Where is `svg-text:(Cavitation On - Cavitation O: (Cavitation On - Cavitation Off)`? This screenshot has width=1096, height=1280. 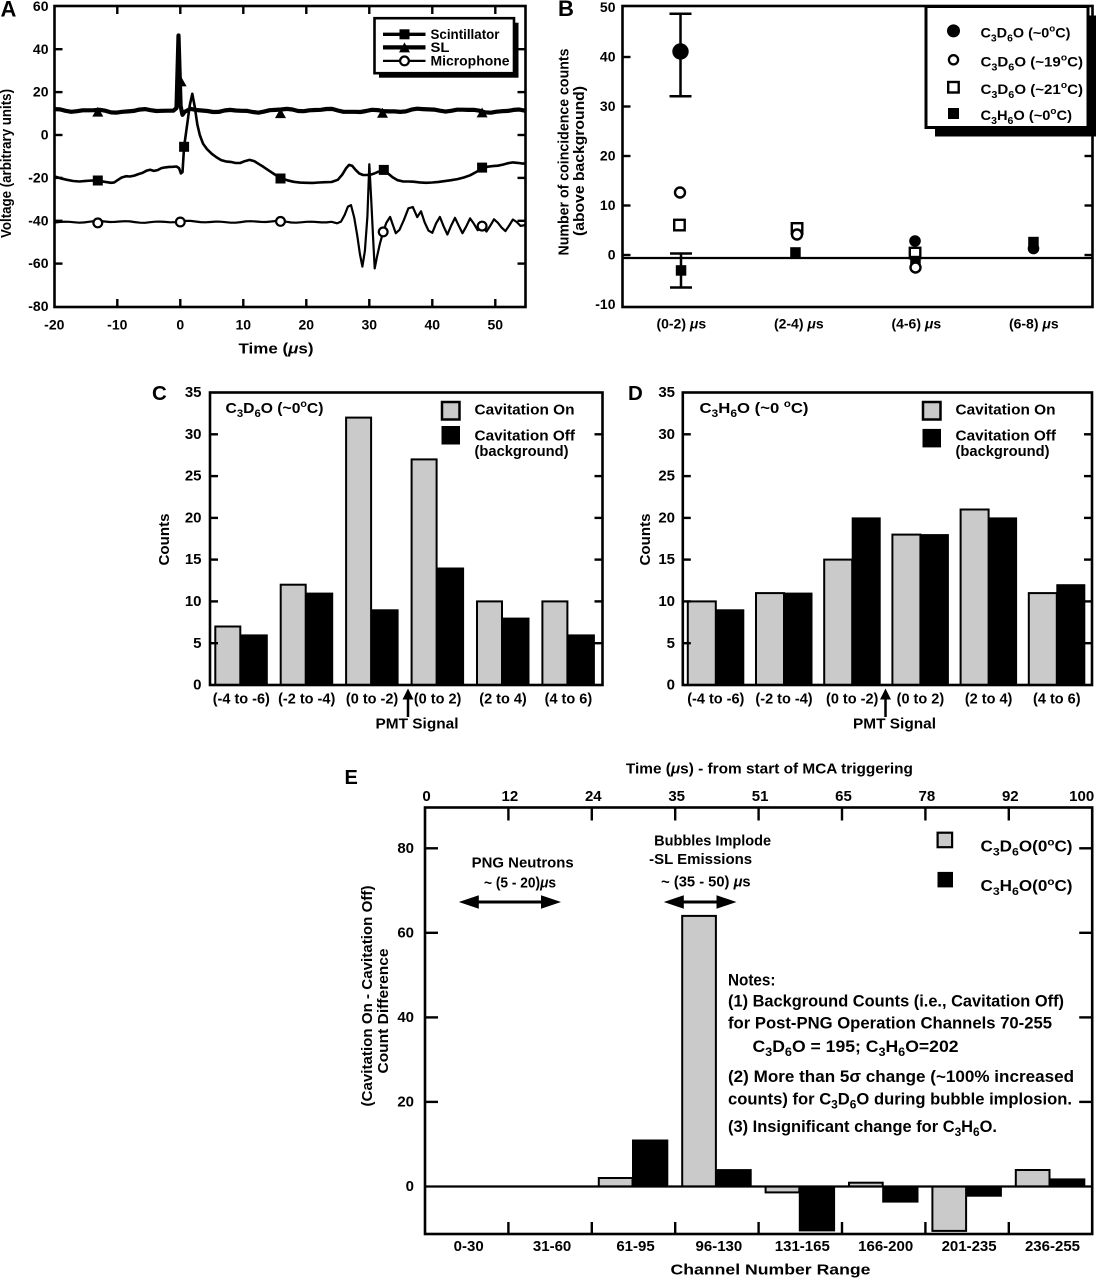
svg-text:(Cavitation On - Cavitation O: (Cavitation On - Cavitation Off) is located at coordinates (367, 996).